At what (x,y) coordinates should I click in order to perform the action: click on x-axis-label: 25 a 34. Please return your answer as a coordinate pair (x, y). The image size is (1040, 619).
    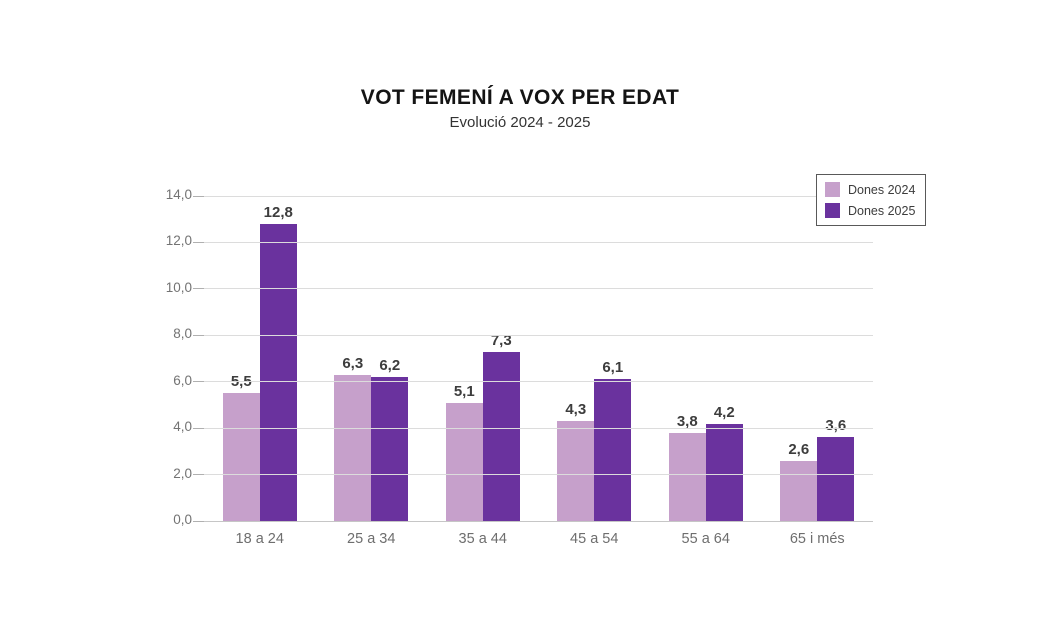
    Looking at the image, I should click on (371, 539).